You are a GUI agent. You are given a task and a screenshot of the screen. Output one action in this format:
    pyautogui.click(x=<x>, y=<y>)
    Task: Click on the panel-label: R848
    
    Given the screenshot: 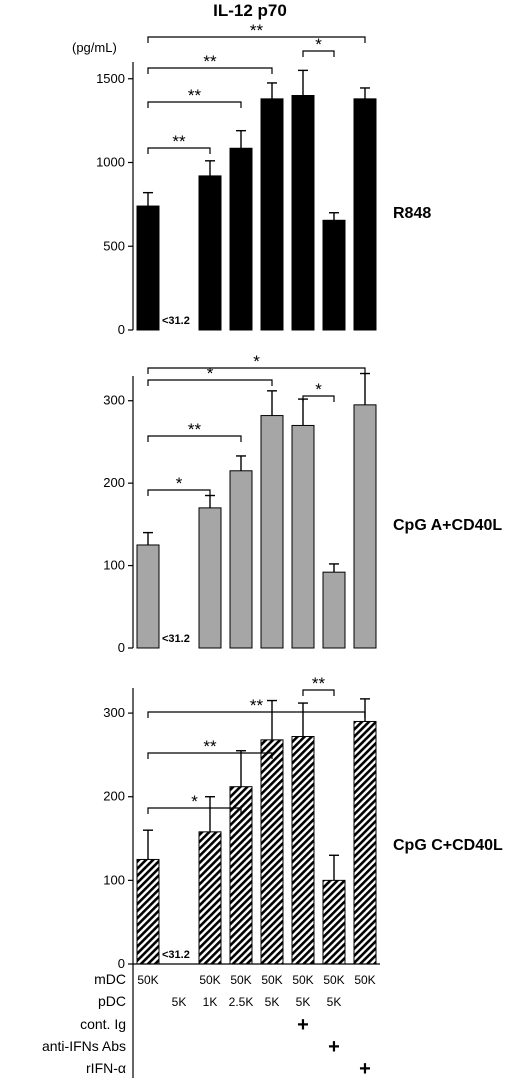 What is the action you would take?
    pyautogui.click(x=412, y=213)
    